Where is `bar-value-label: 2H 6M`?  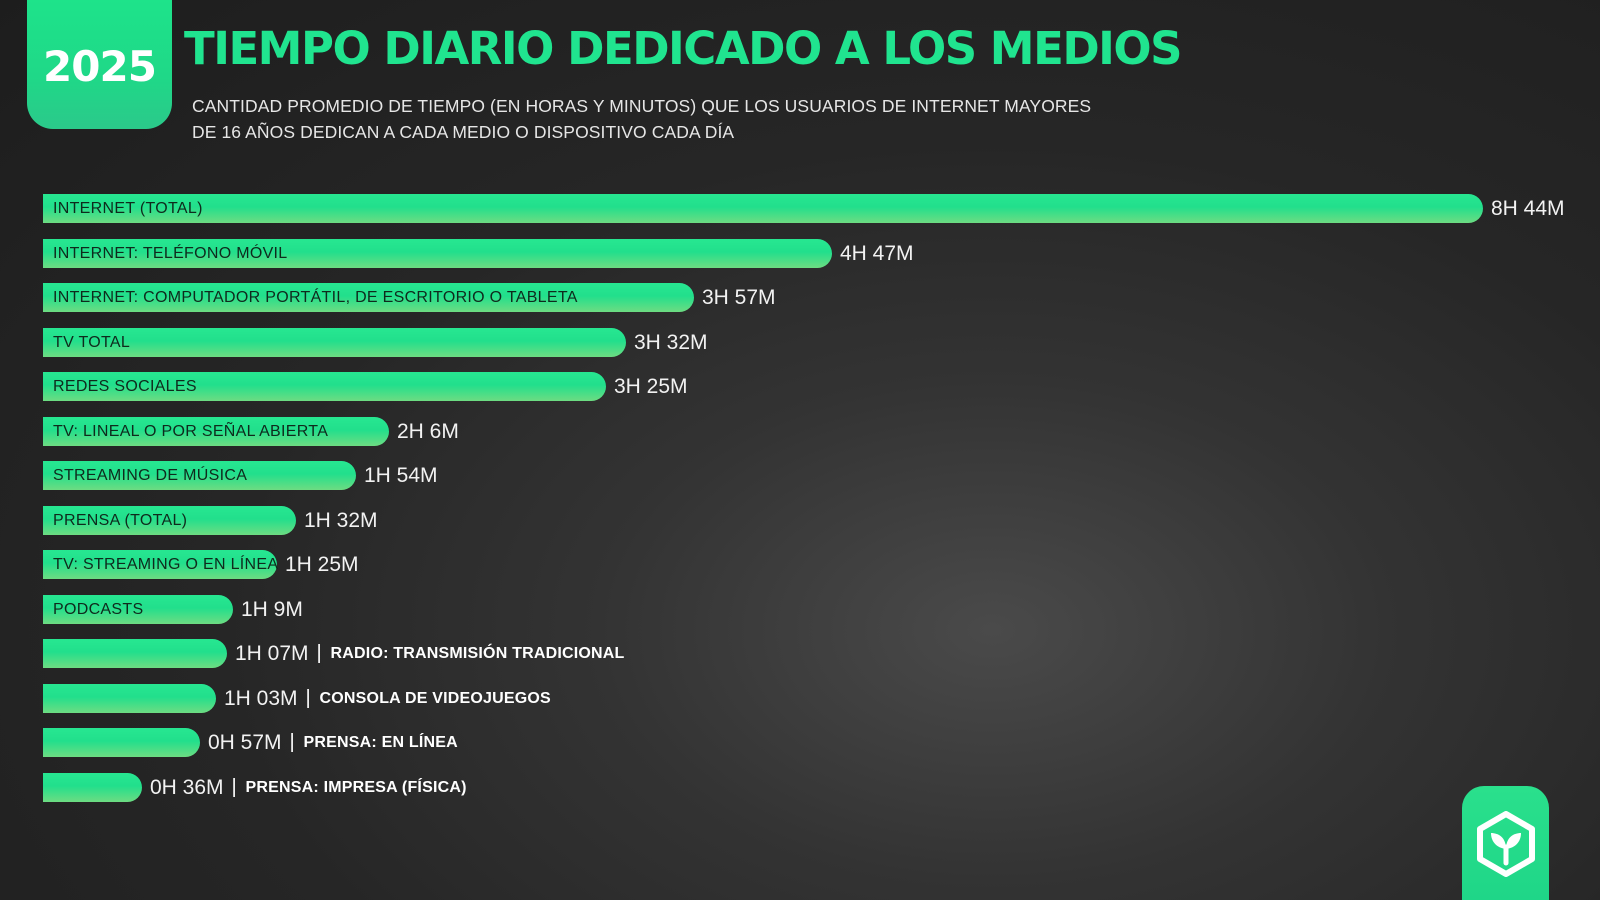
bar-value-label: 2H 6M is located at coordinates (428, 431).